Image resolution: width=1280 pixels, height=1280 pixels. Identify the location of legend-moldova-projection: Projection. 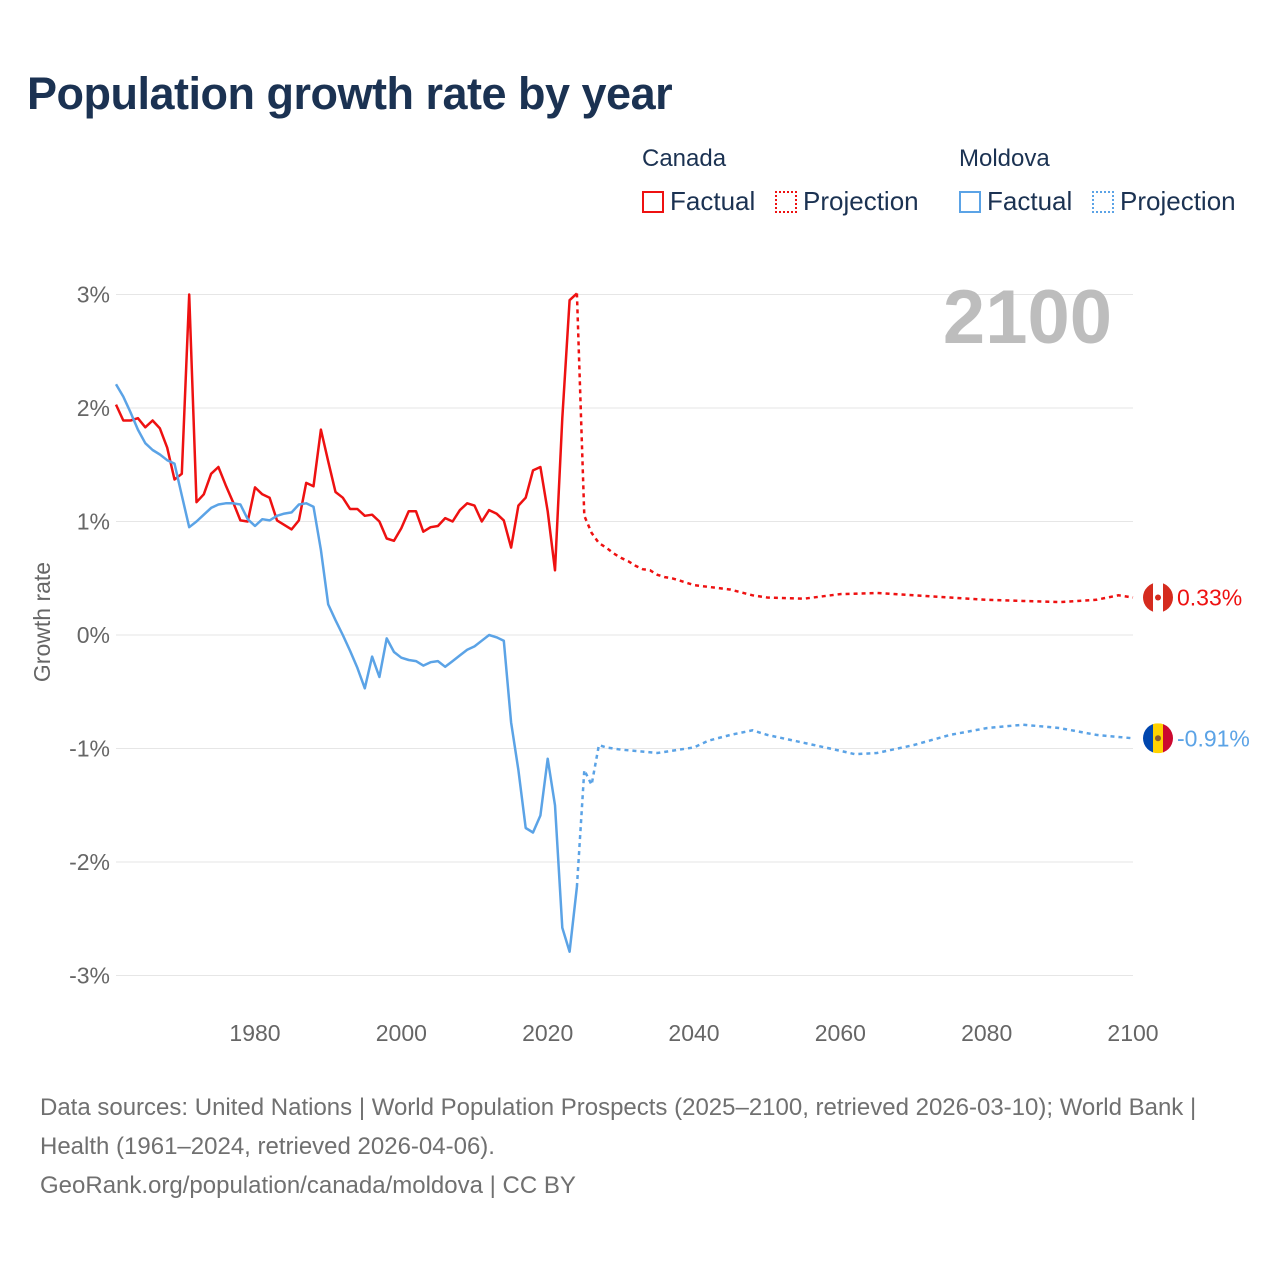
(1164, 201).